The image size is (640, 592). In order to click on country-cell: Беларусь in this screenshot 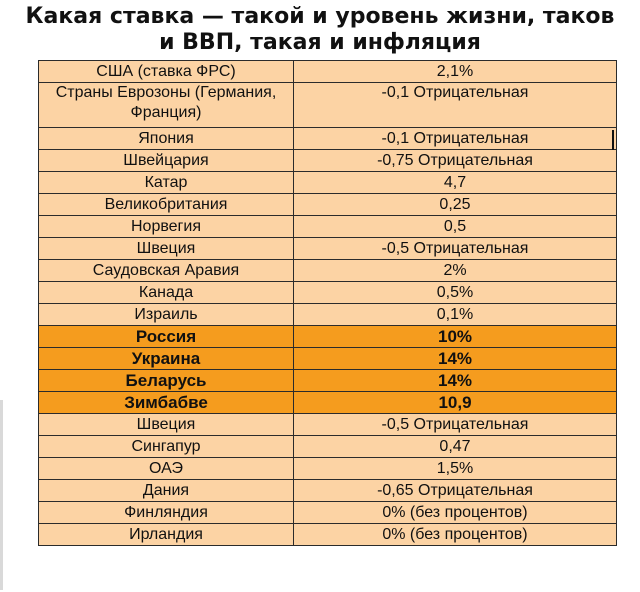, I will do `click(166, 380)`.